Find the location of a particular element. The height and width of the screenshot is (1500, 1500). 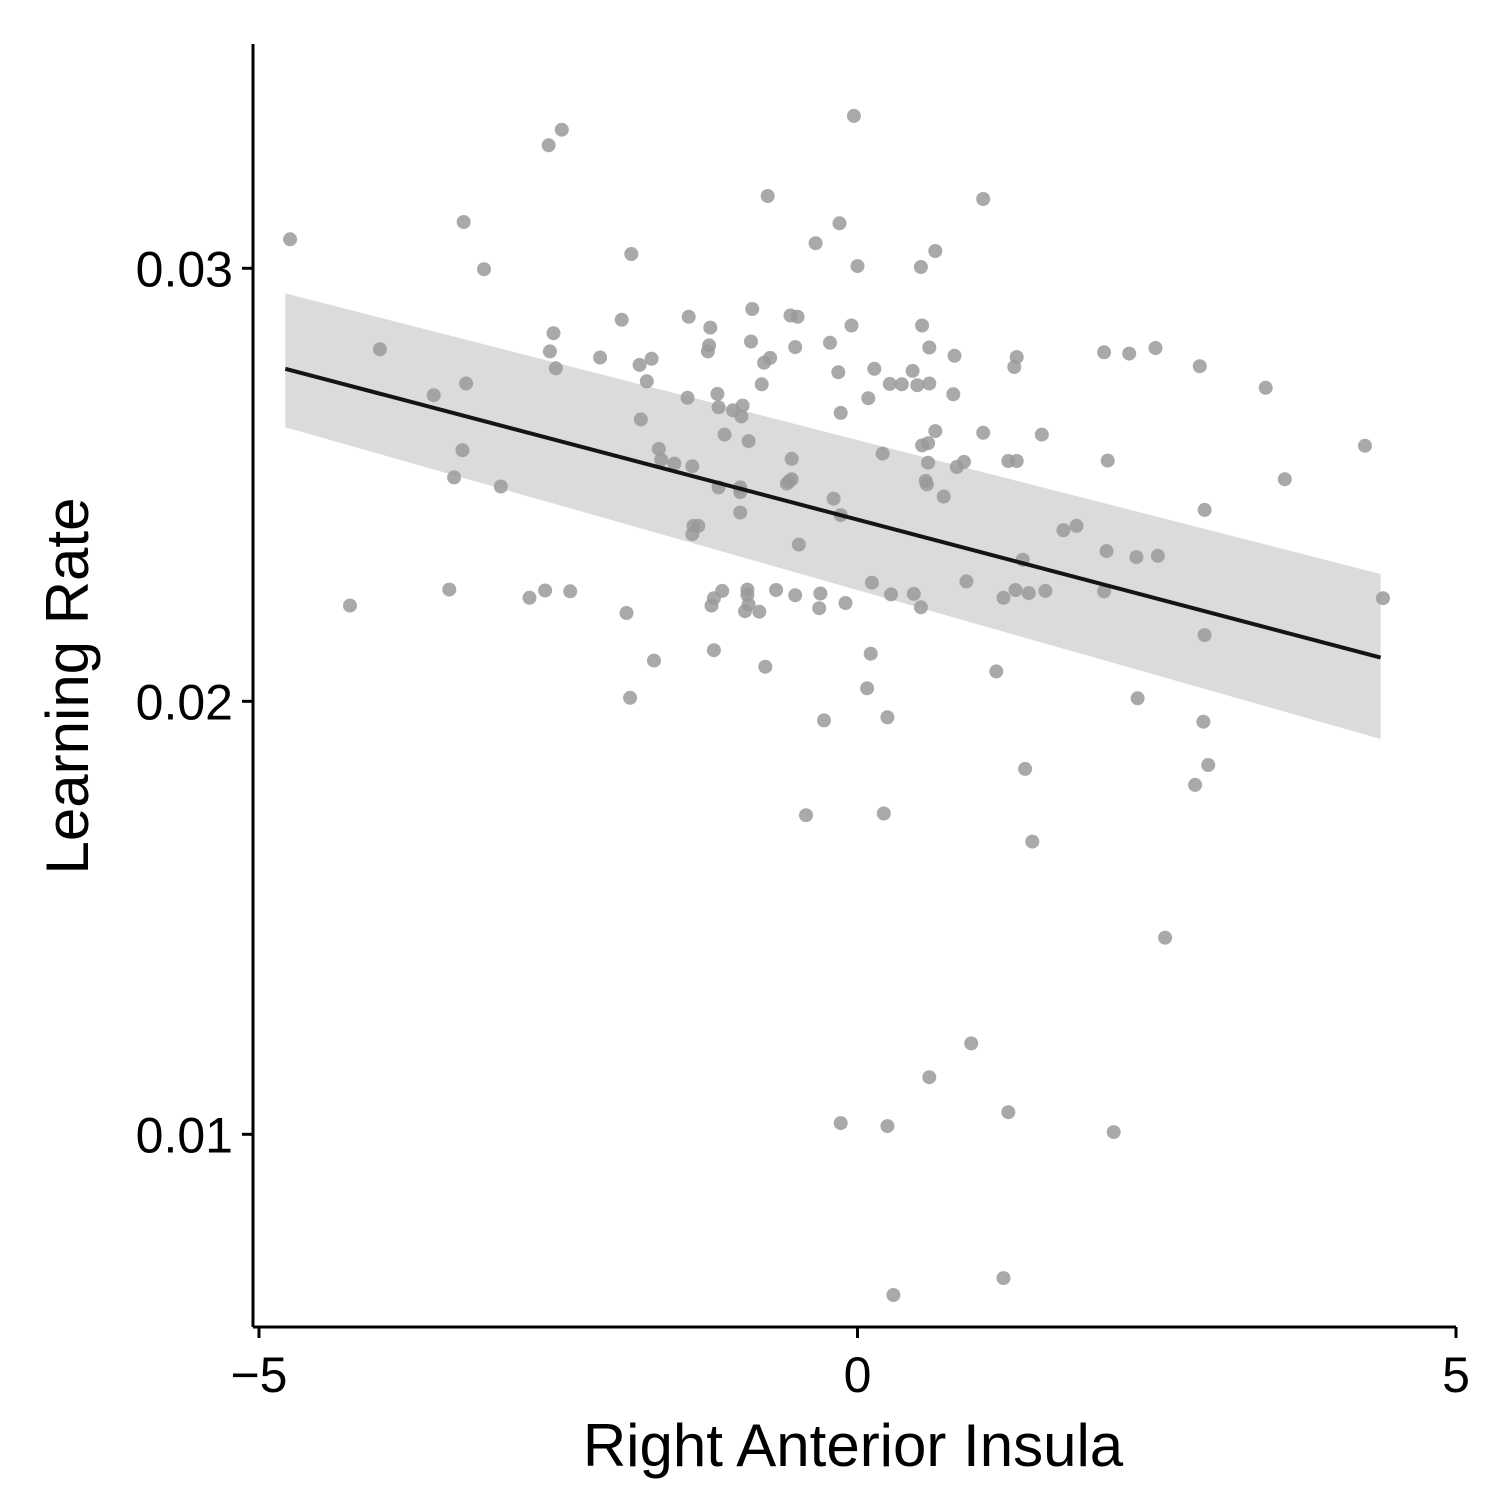

regression-line-layer is located at coordinates (833, 513).